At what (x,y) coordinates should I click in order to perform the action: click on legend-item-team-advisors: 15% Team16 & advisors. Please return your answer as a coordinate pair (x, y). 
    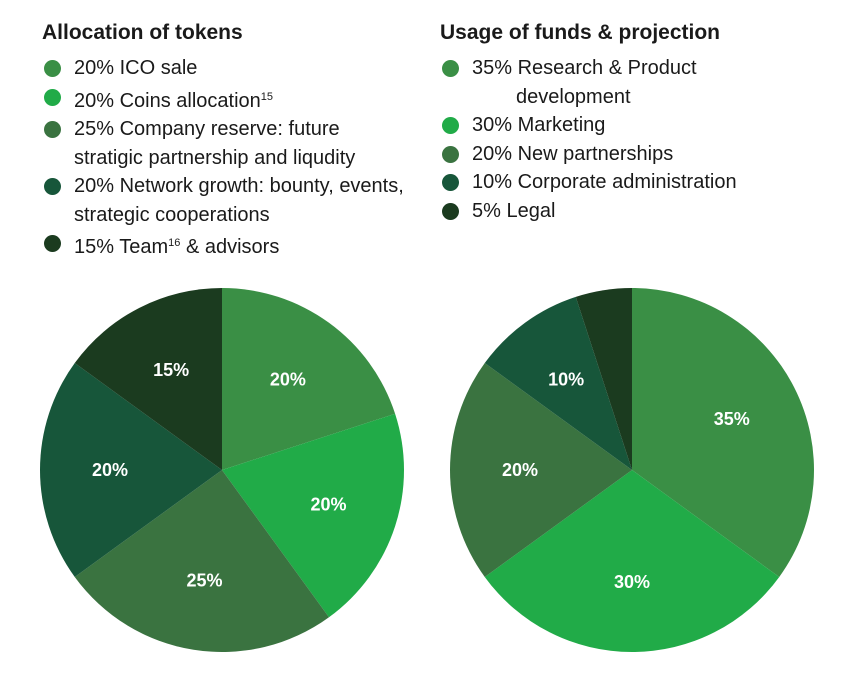
    Looking at the image, I should click on (242, 245).